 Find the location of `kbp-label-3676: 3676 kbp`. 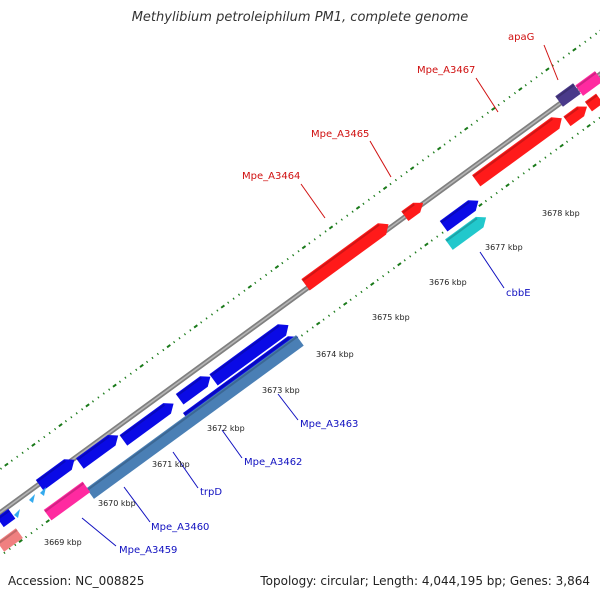

kbp-label-3676: 3676 kbp is located at coordinates (448, 282).